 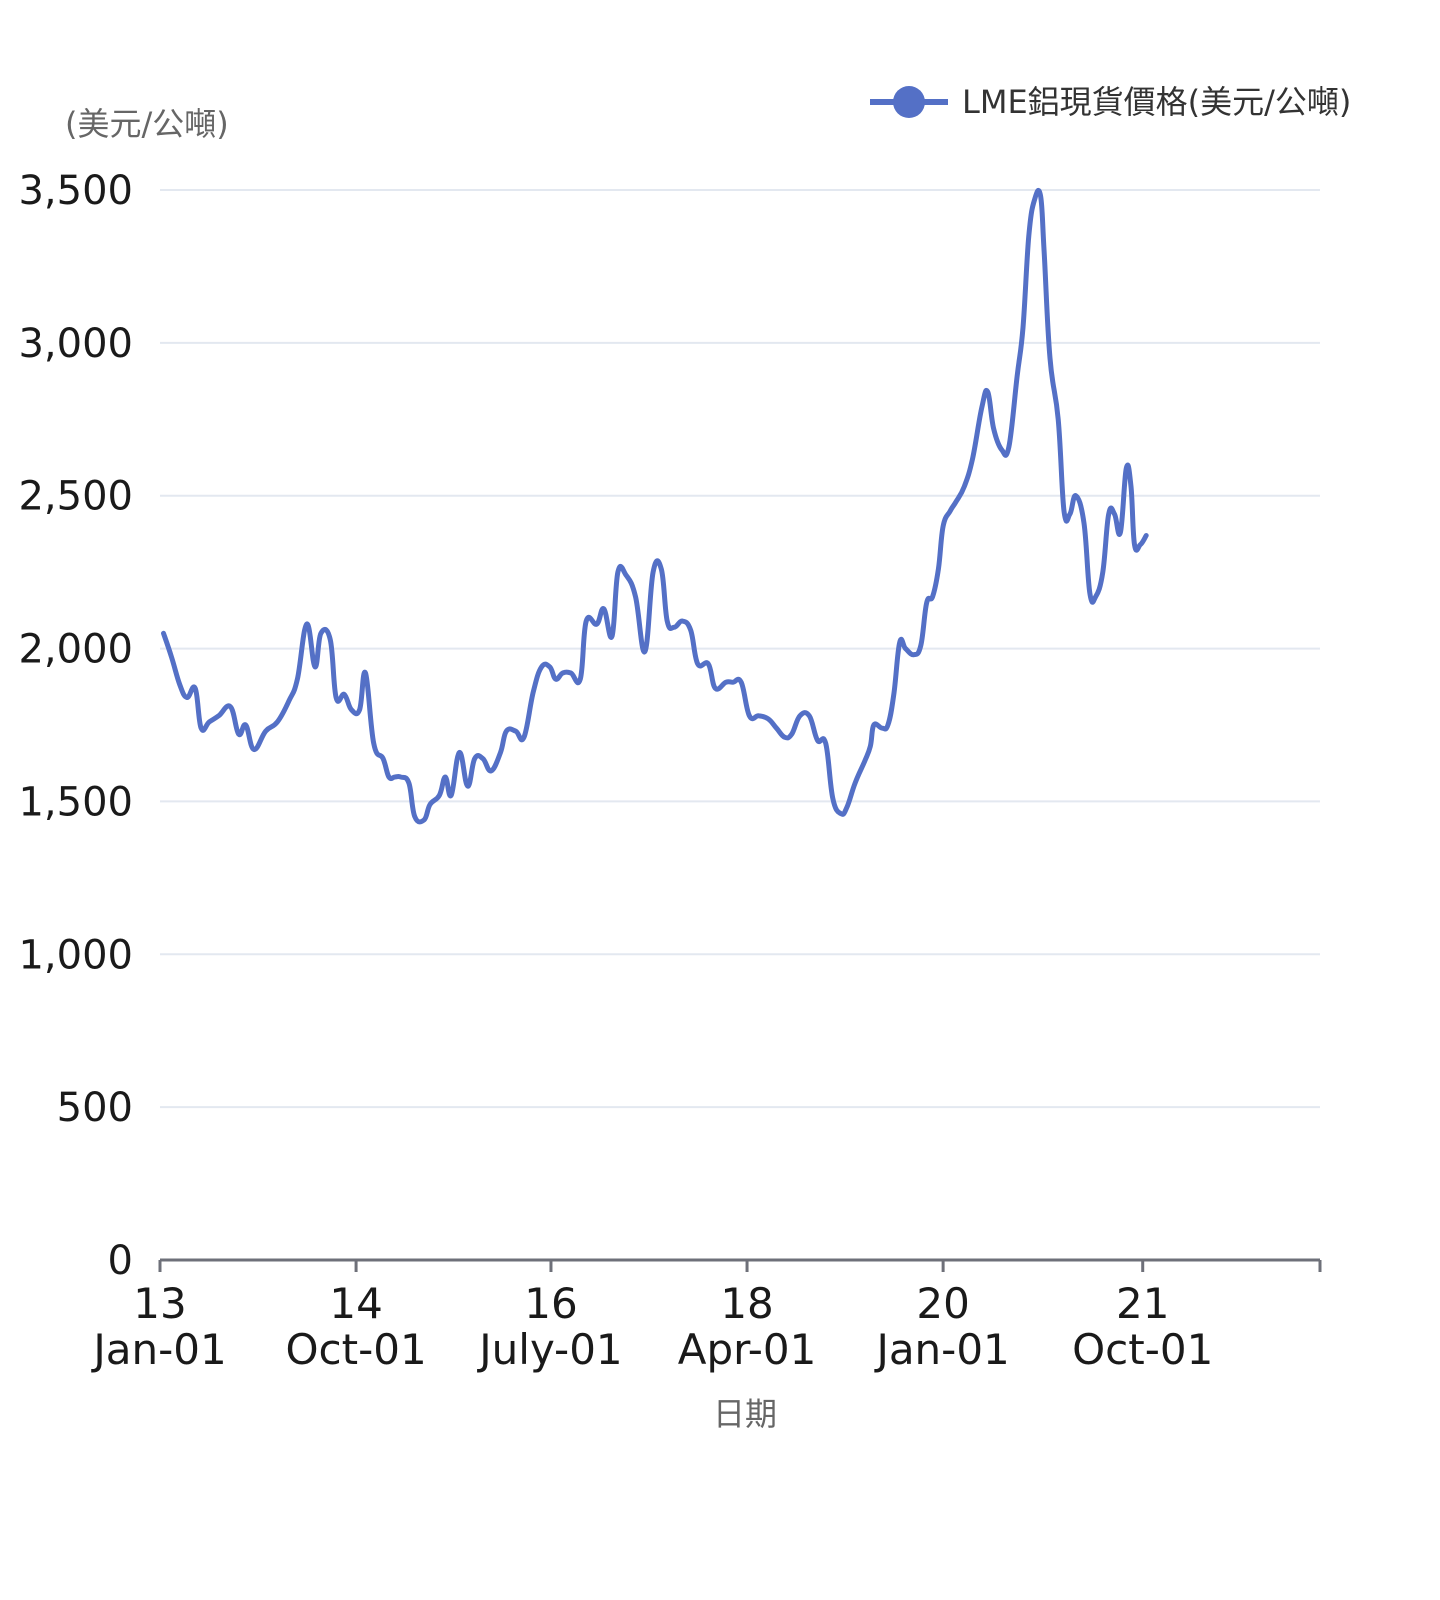 What do you see at coordinates (942, 1303) in the screenshot?
I see `x-tick-label: 20` at bounding box center [942, 1303].